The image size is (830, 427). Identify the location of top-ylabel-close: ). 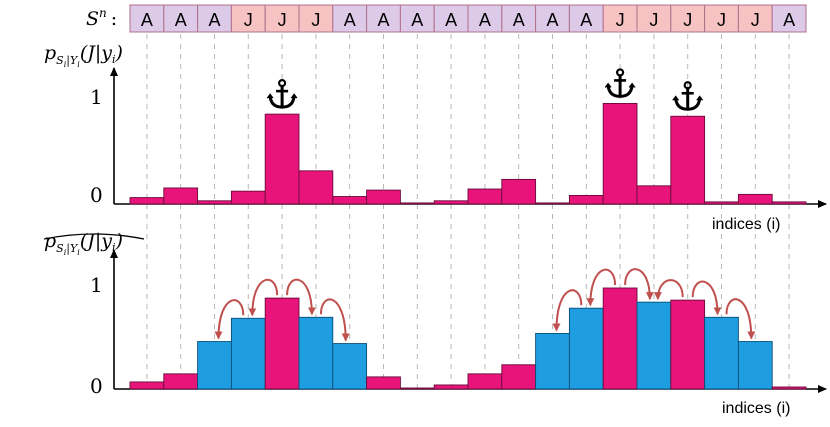
(119, 53).